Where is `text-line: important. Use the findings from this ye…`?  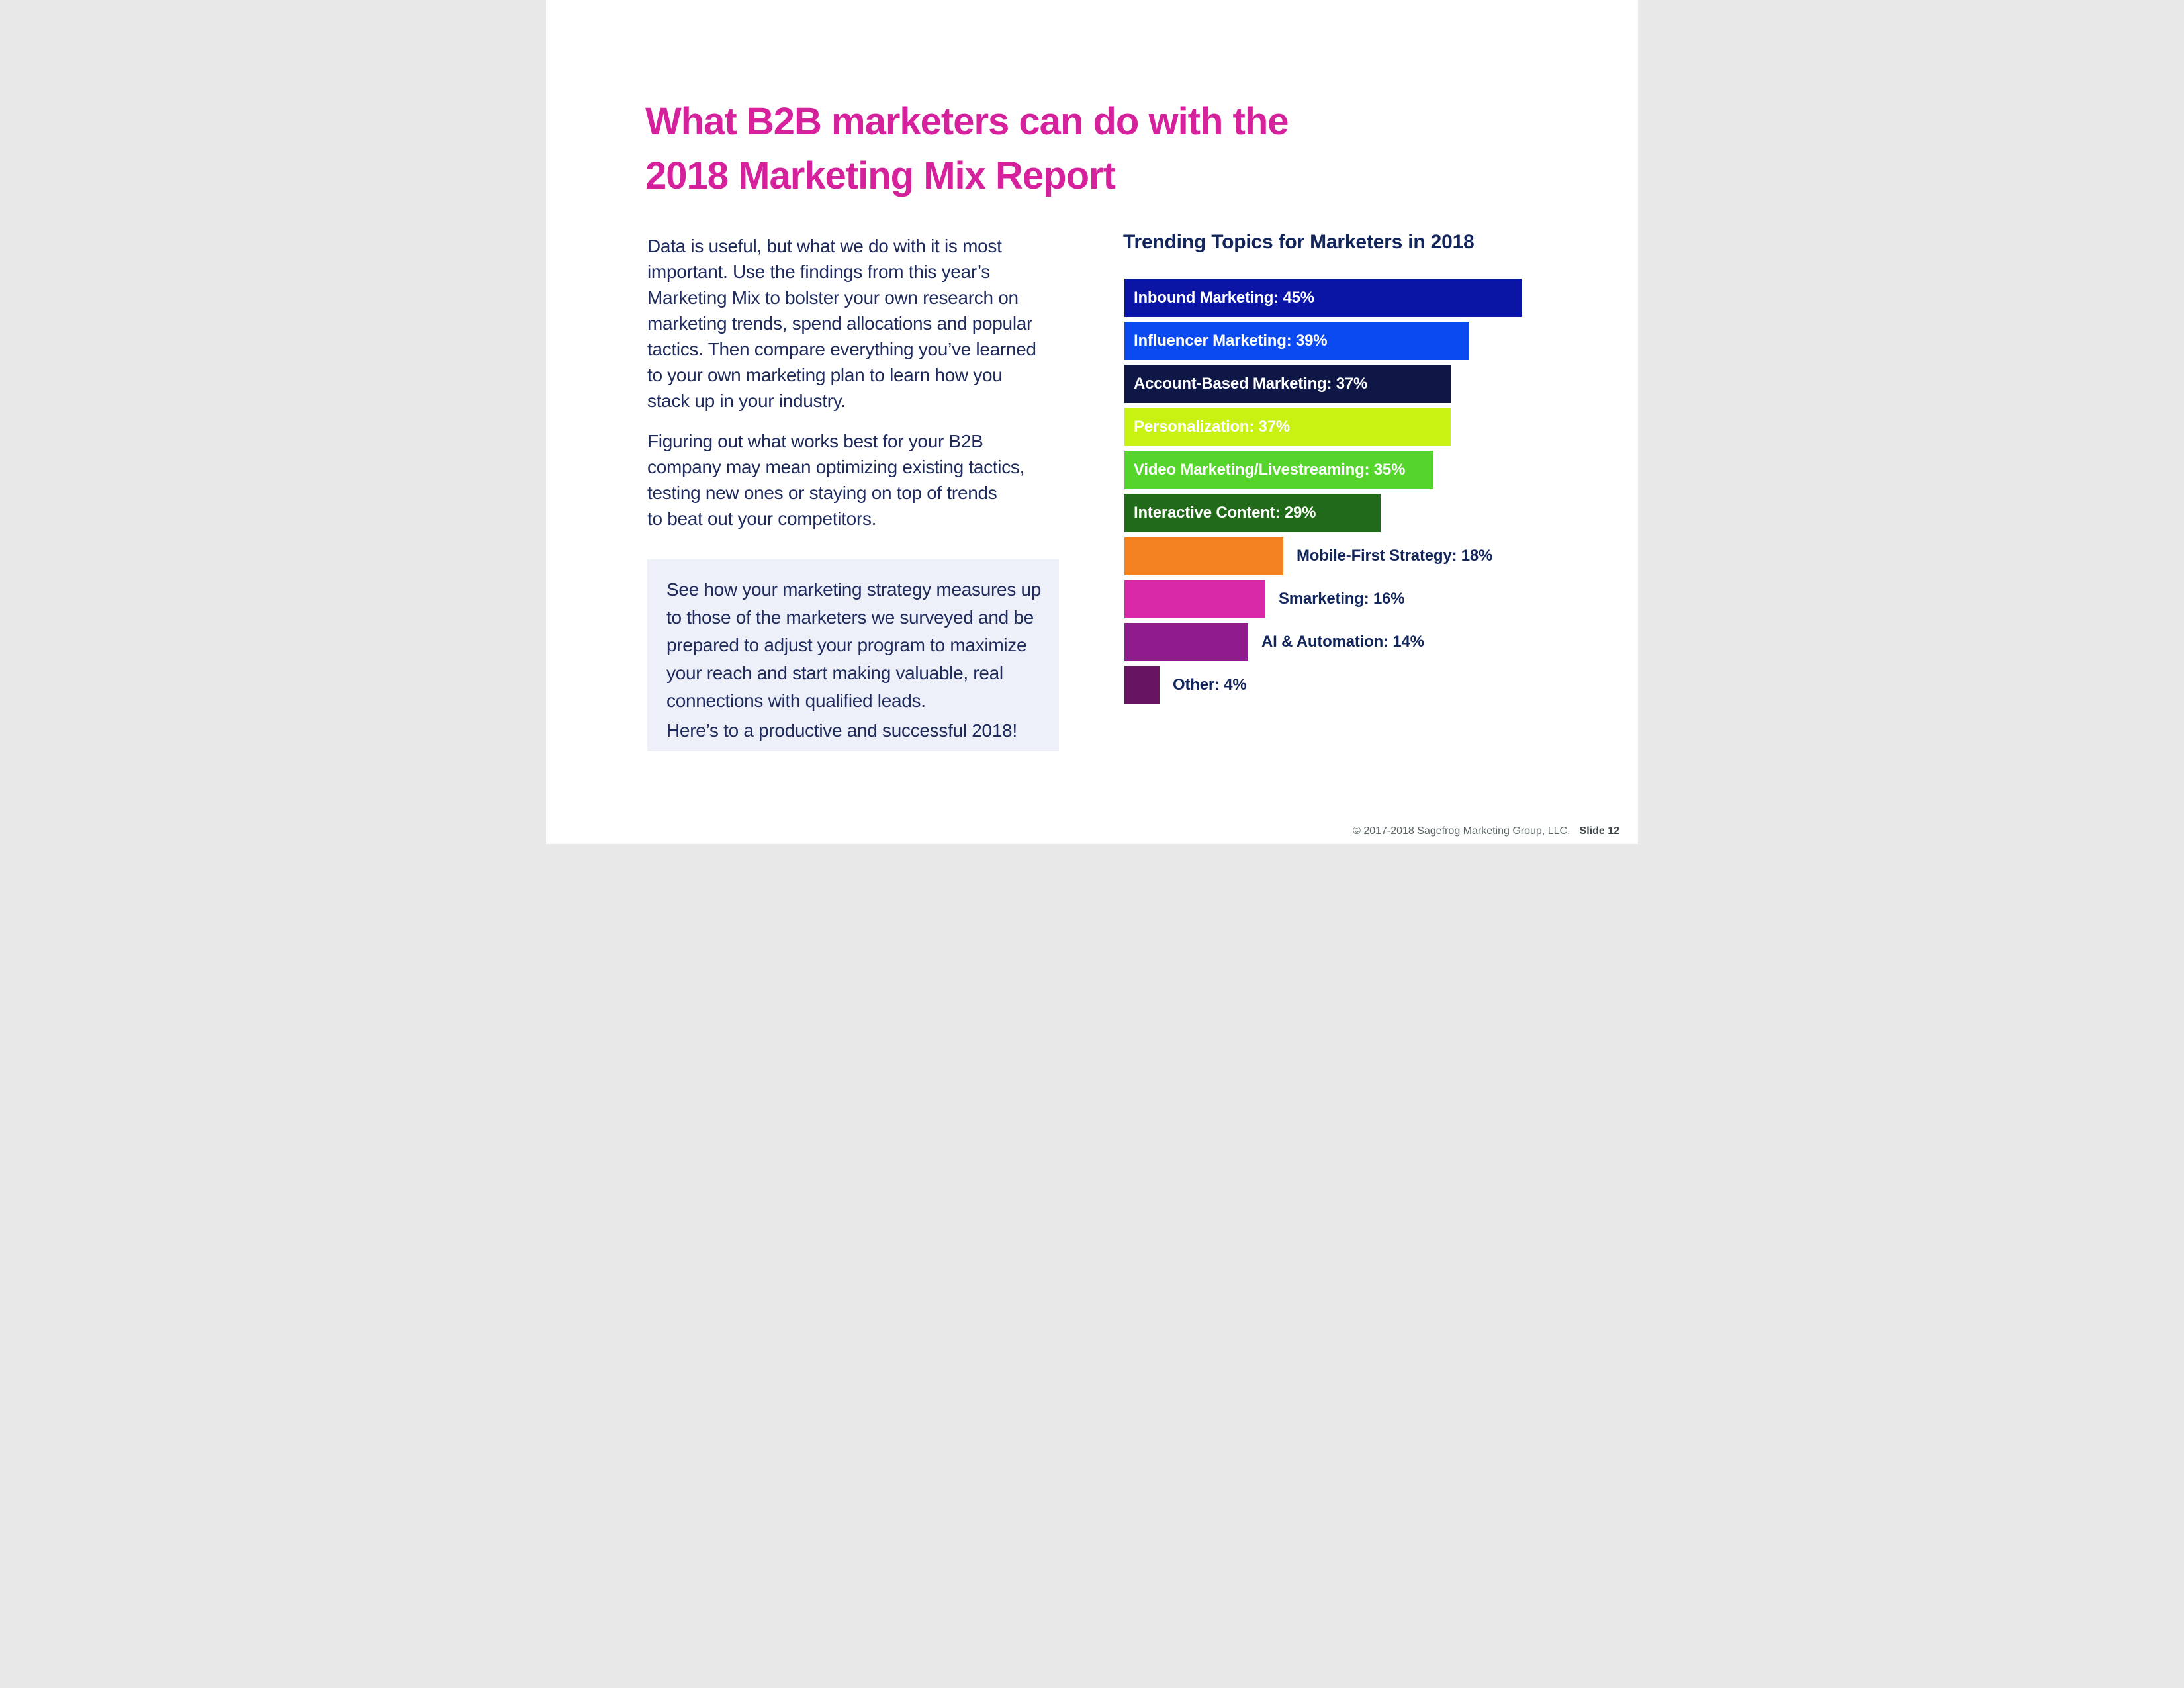
text-line: important. Use the findings from this ye… is located at coordinates (819, 271).